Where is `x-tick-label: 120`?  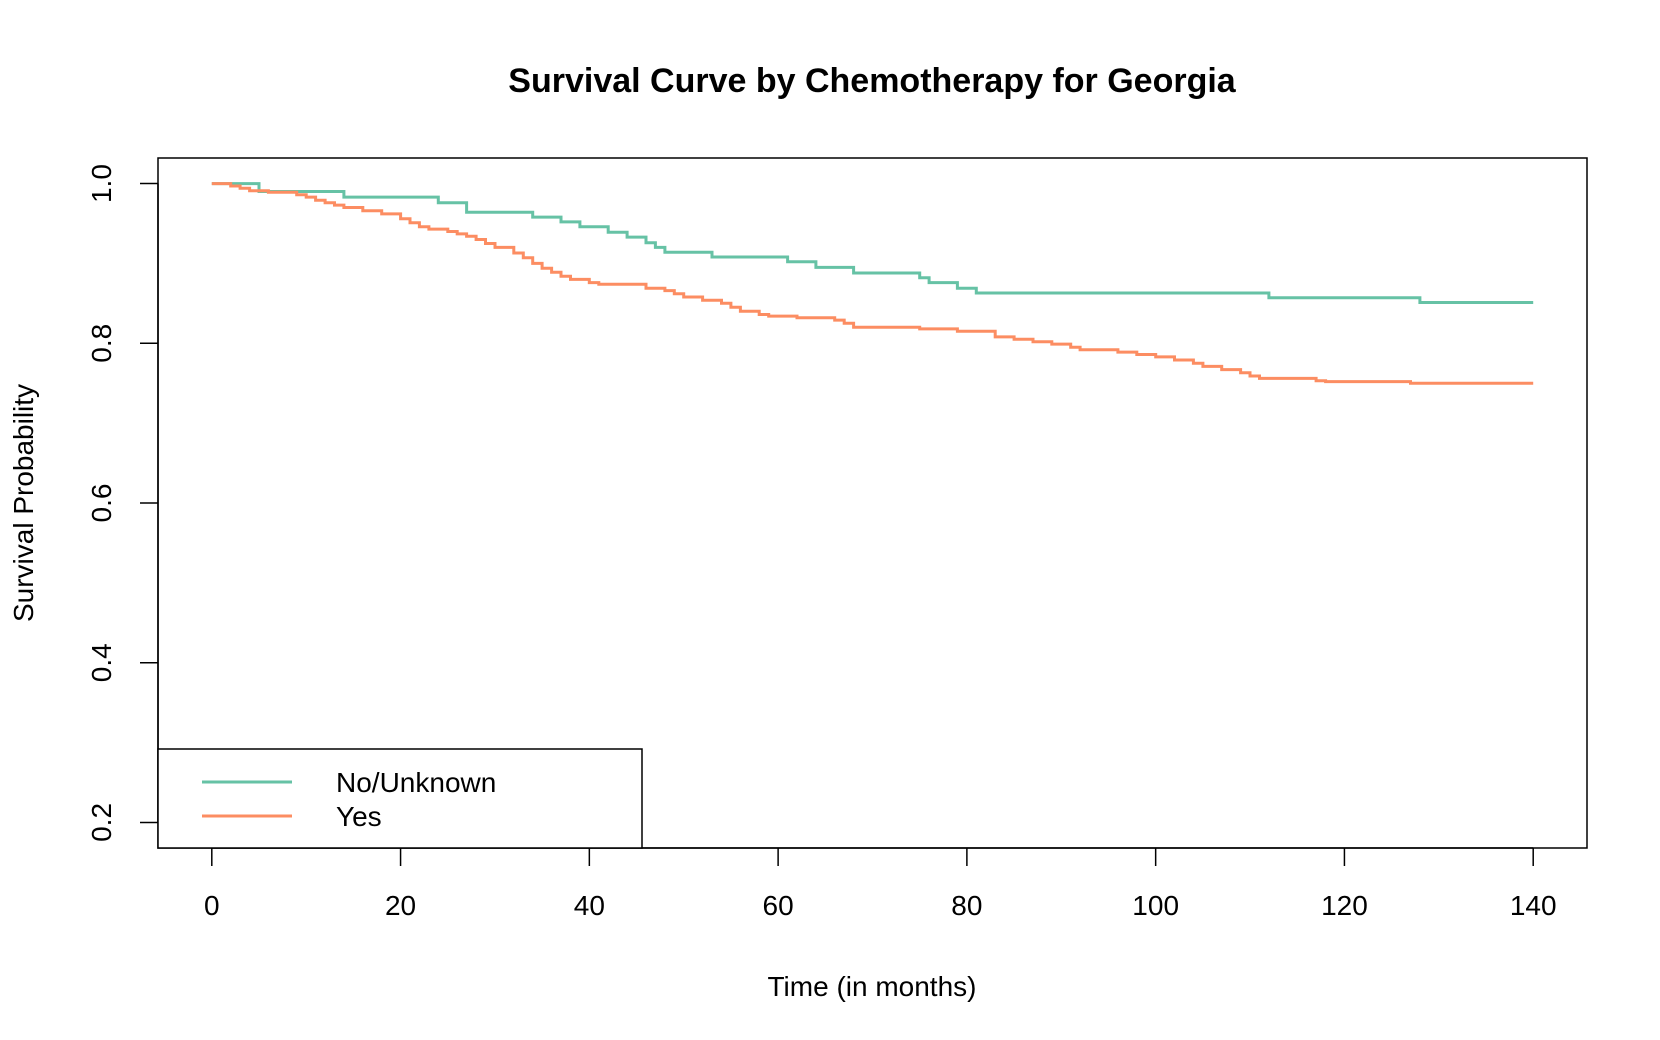 x-tick-label: 120 is located at coordinates (1344, 905).